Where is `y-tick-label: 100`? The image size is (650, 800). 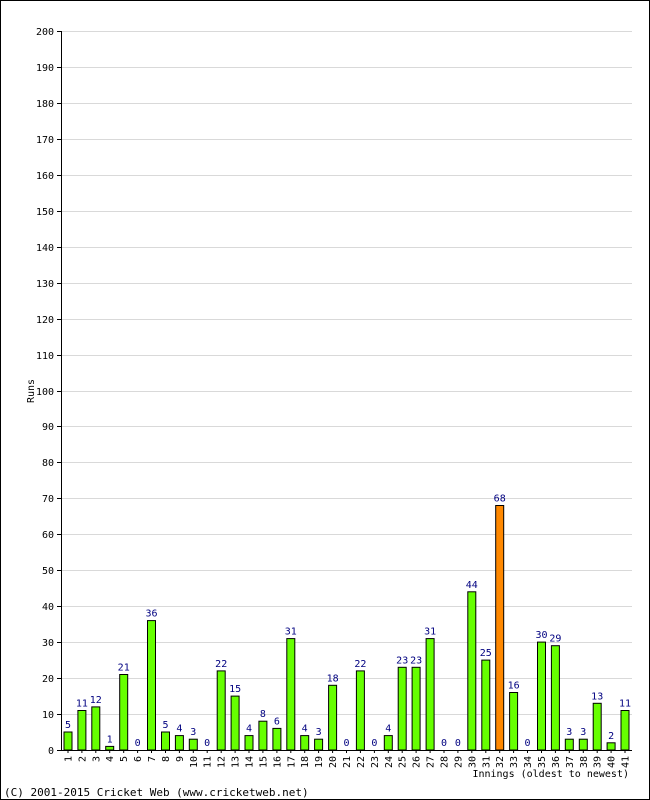
y-tick-label: 100 is located at coordinates (45, 392).